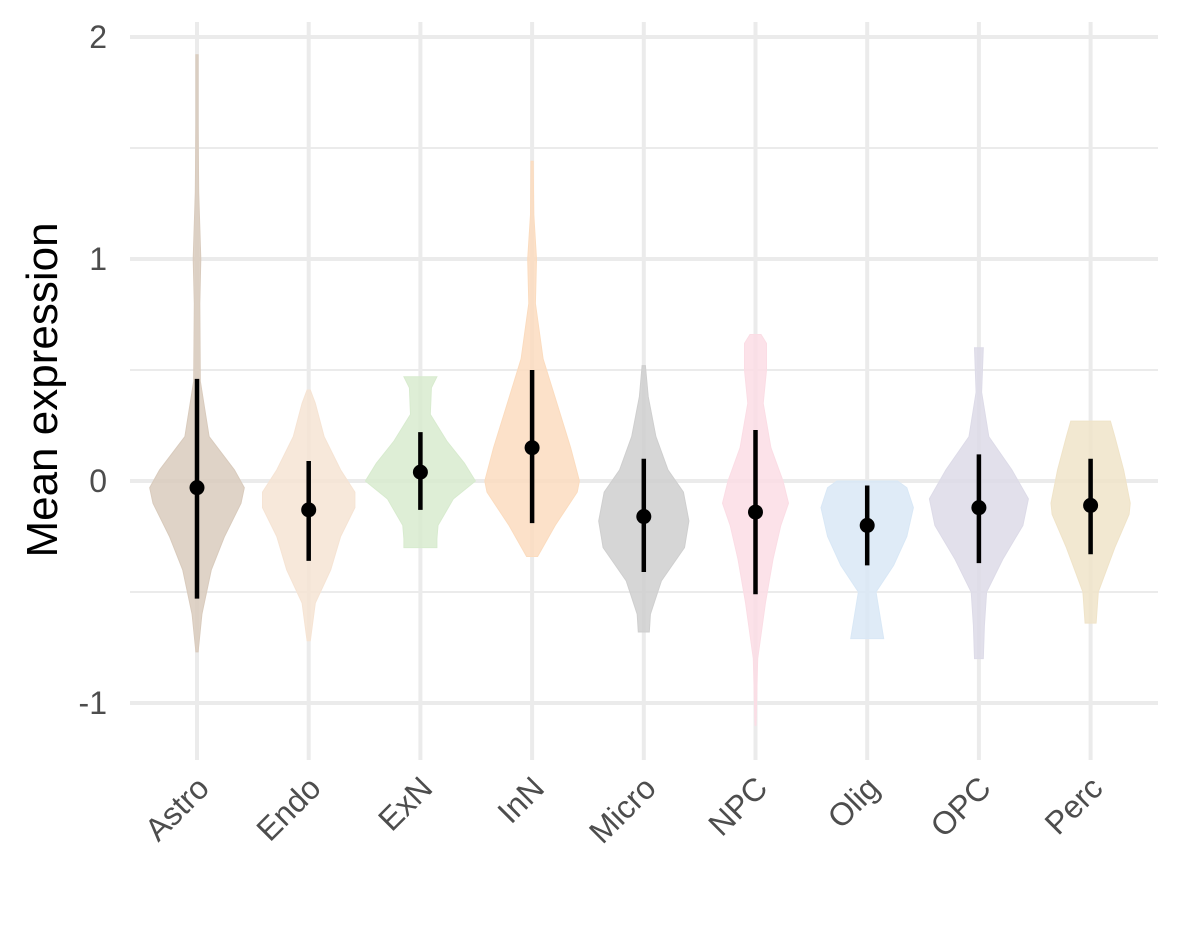  I want to click on y-tick-label: -1, so click(93, 703).